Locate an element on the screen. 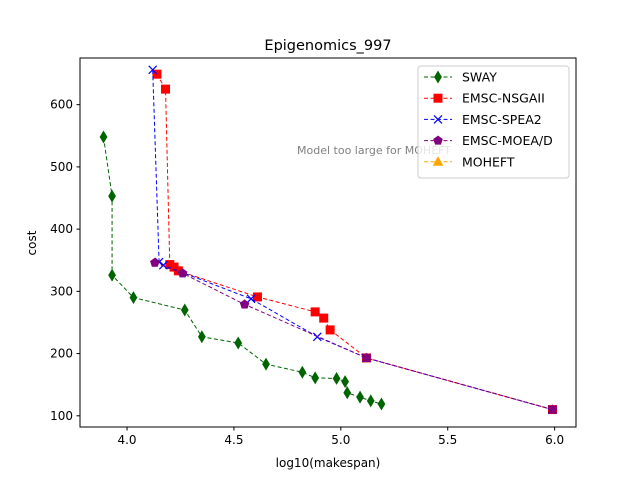  legend-label: EMSC-MOEA/D is located at coordinates (507, 140).